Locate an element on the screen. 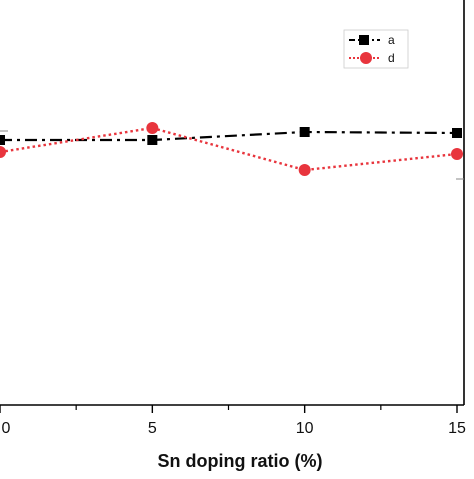  series-a is located at coordinates (231, 136).